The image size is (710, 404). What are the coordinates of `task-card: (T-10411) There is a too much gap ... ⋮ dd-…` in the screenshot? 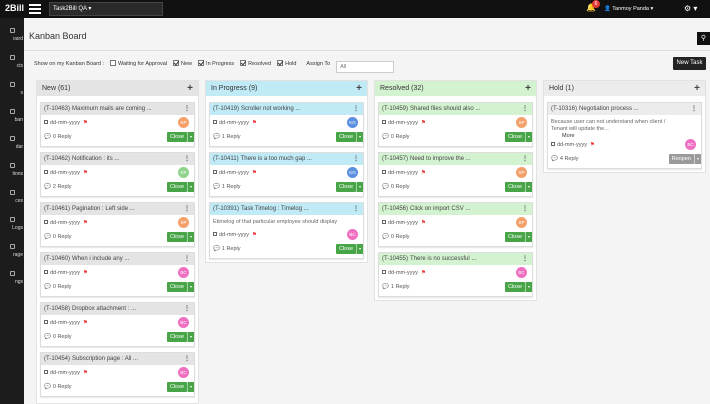 It's located at (286, 174).